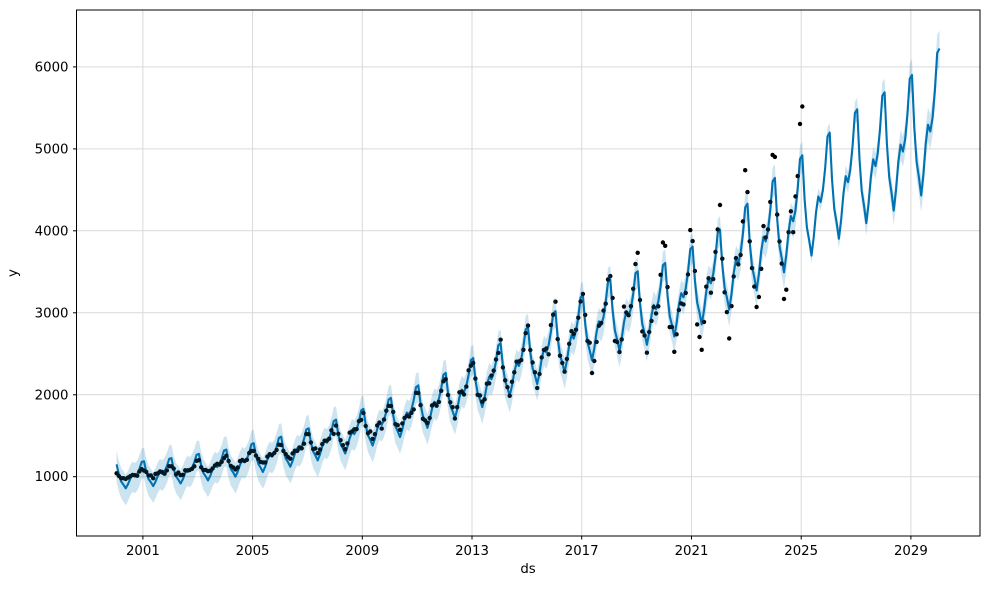 Image resolution: width=989 pixels, height=594 pixels. I want to click on x-axis-label: ds, so click(527, 569).